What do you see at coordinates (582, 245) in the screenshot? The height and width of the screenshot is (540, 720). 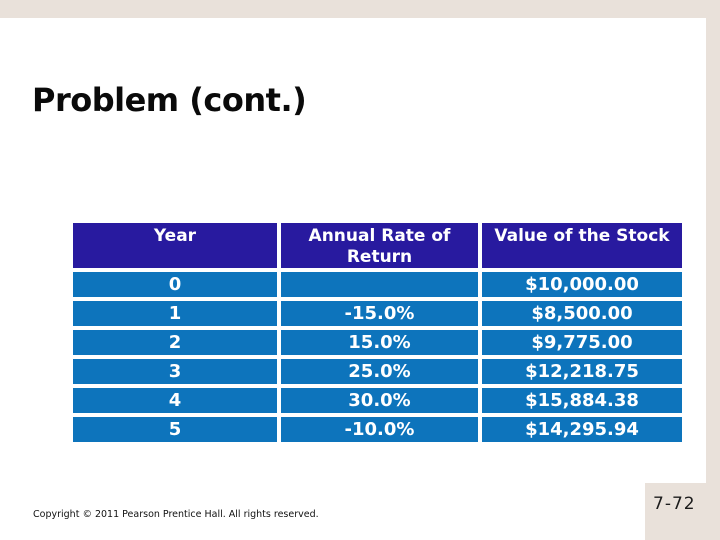 I see `table-header-stock-value: Value of the Stock` at bounding box center [582, 245].